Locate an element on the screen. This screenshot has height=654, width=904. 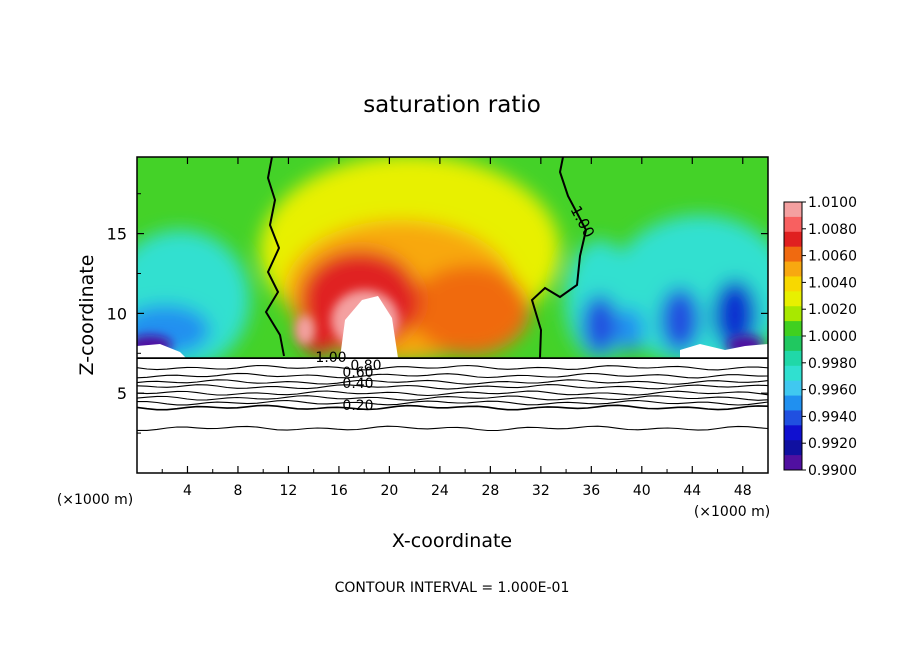
y-axis-label: Z-coordinate is located at coordinates (87, 315).